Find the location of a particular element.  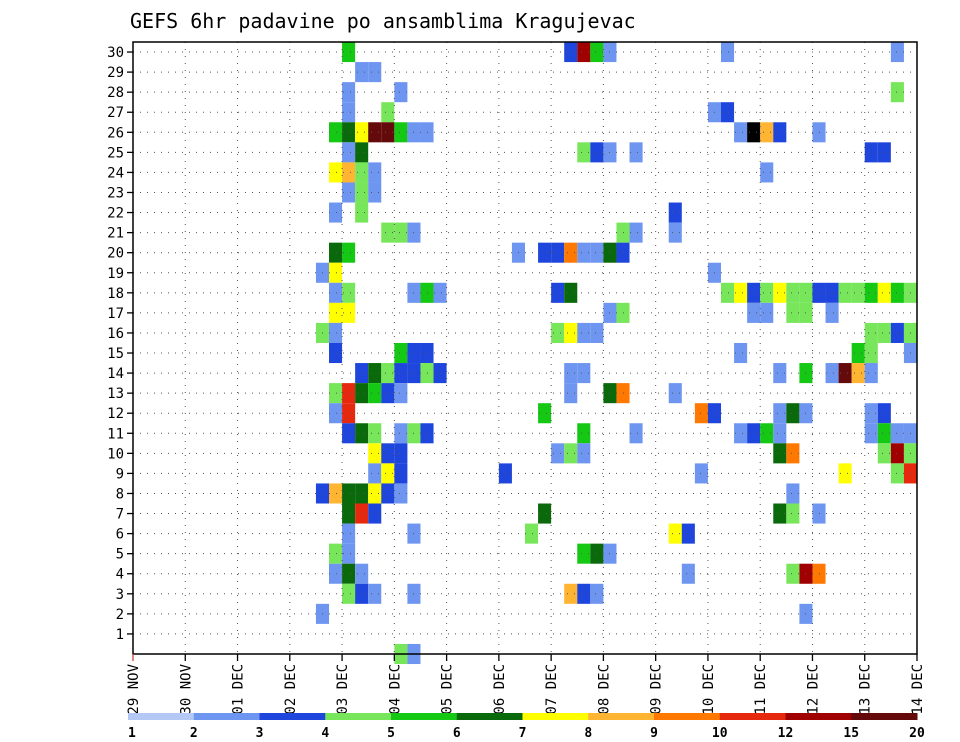

colorbar: 1 2 3 4 5 6 7 8 9 10 12 15 20 is located at coordinates (526, 727).